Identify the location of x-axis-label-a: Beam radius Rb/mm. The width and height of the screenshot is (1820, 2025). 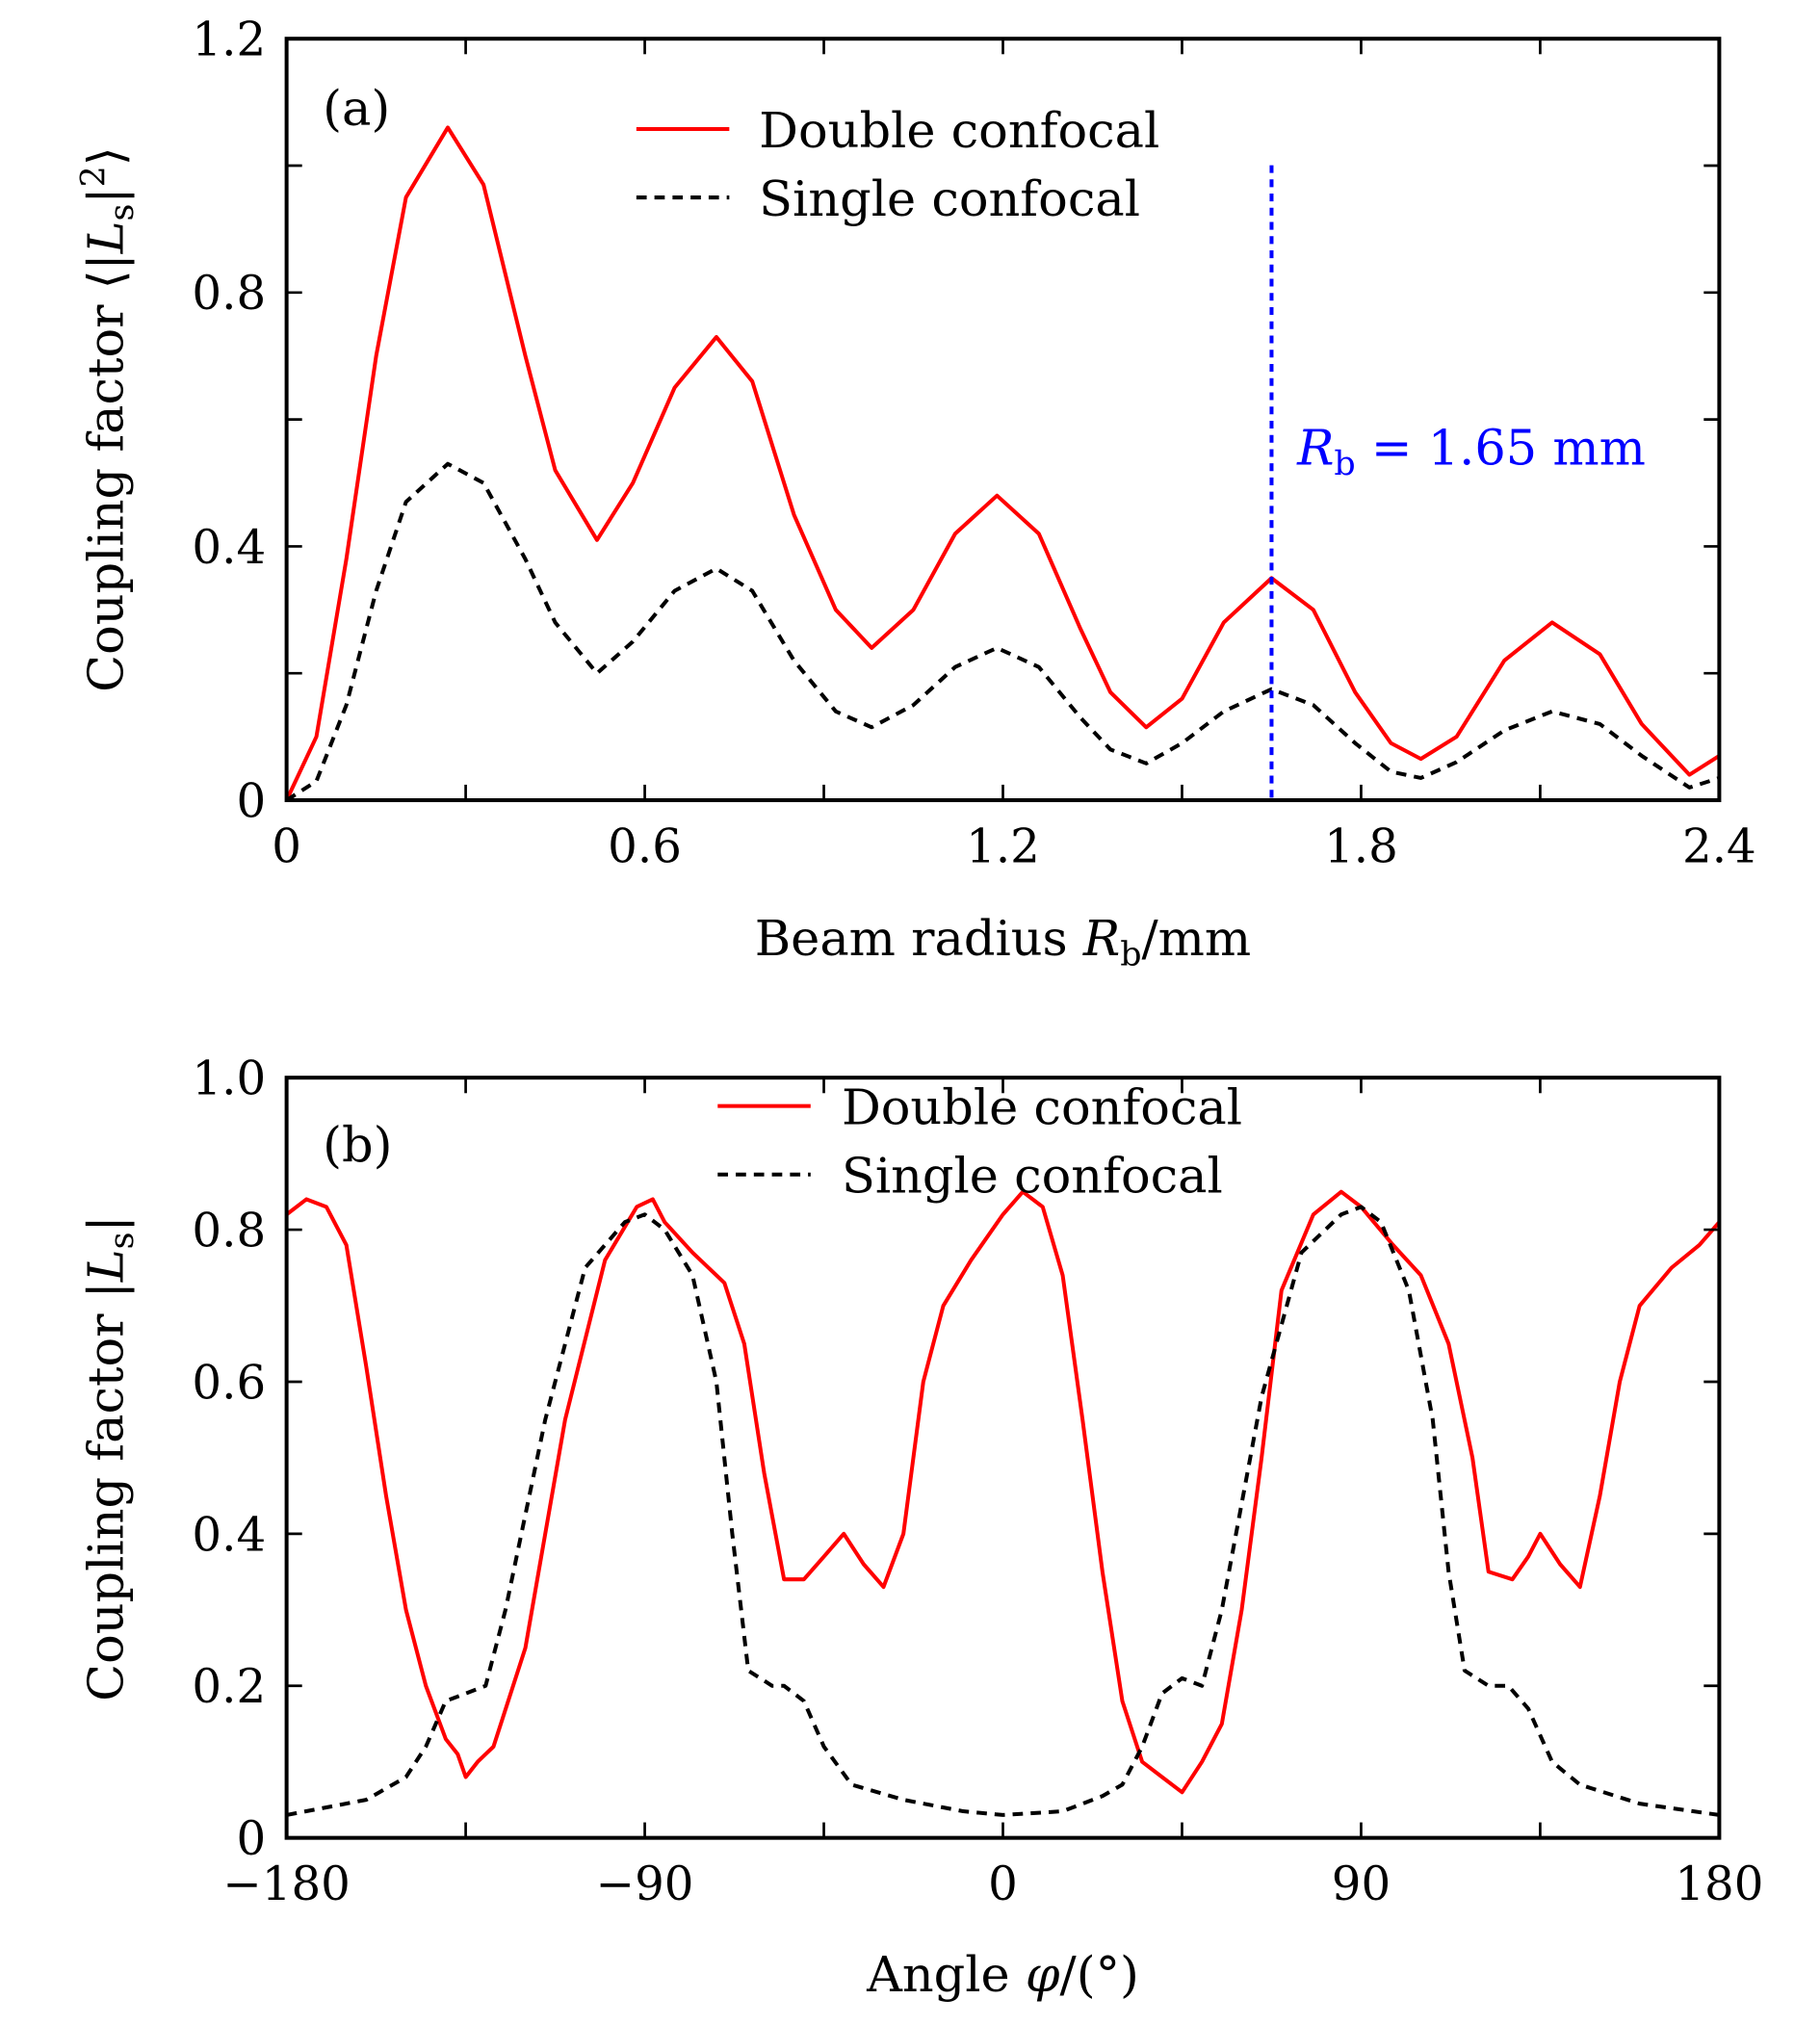
(1003, 943).